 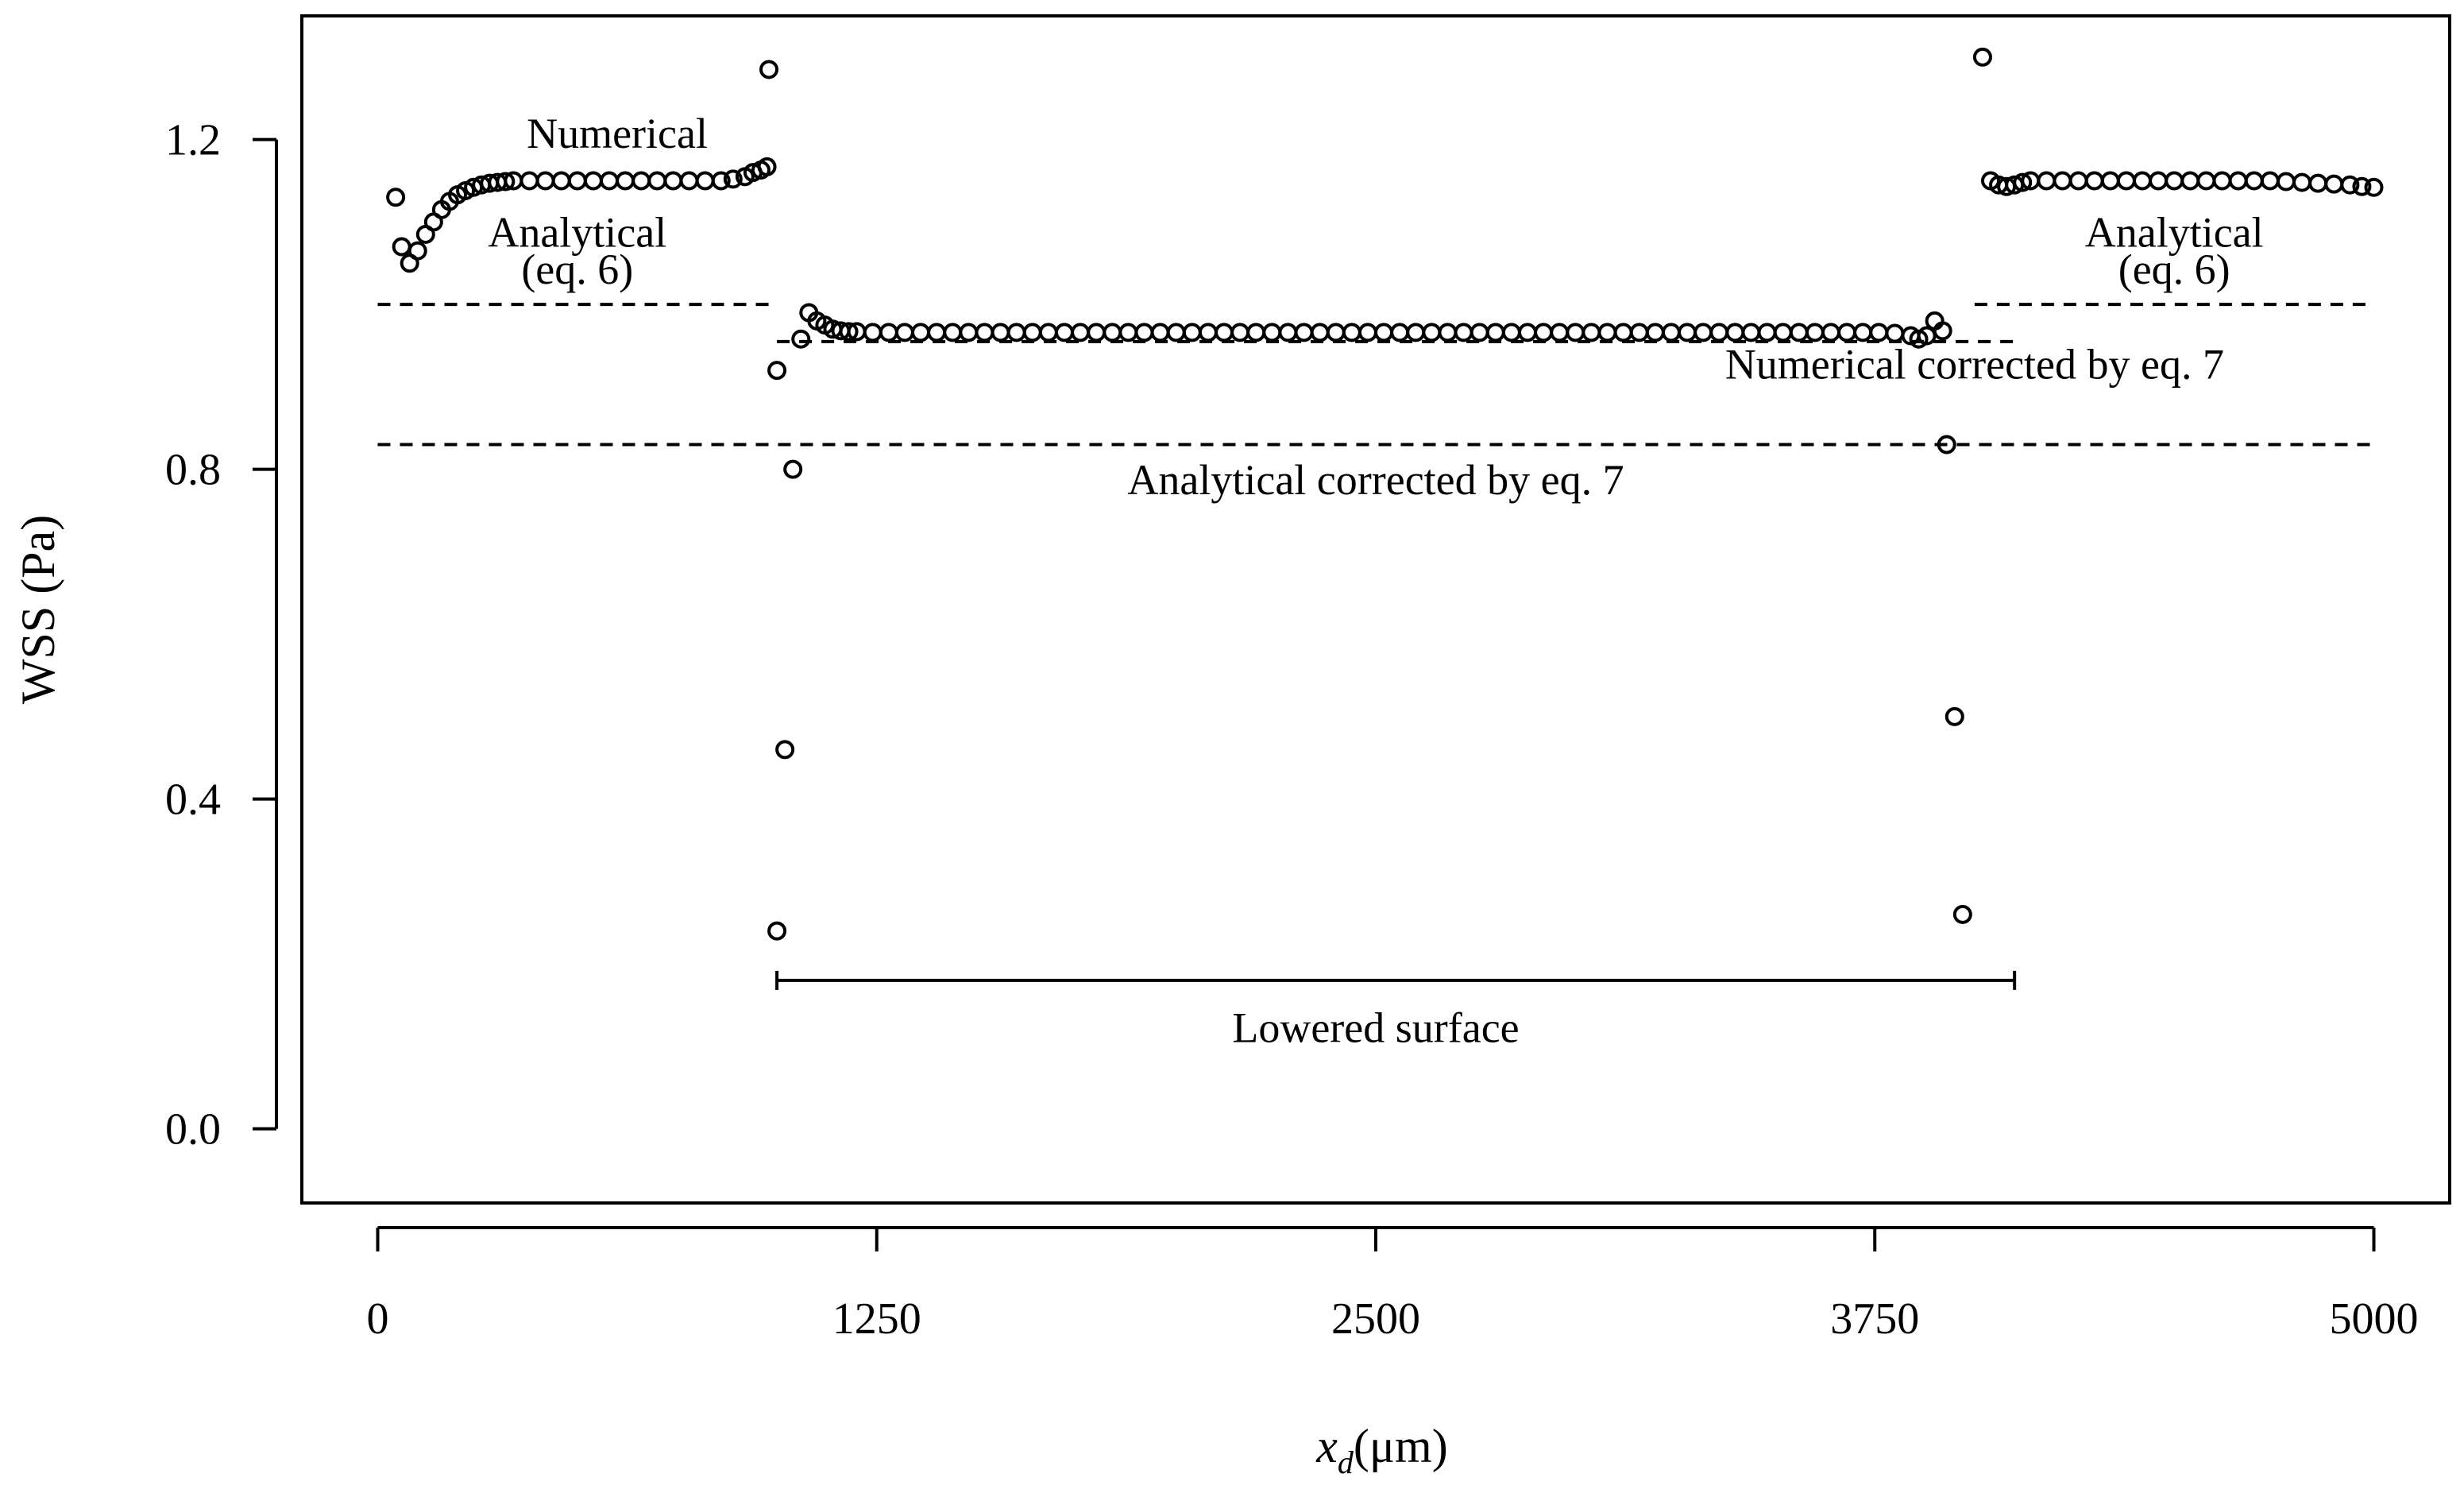 I want to click on annotation-label: Analytical corrected by eq. 7, so click(x=1375, y=480).